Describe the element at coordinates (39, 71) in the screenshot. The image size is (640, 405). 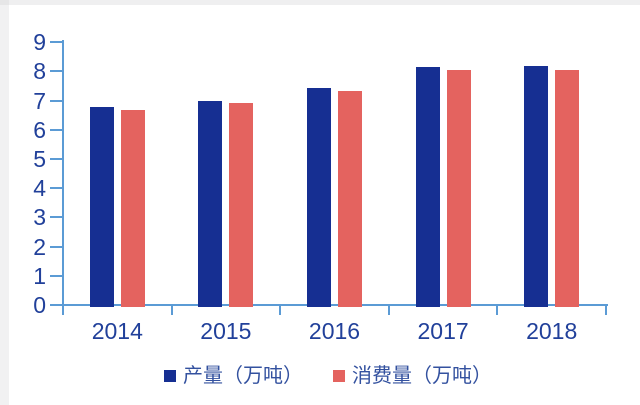
I see `y-tick-label: 8` at that location.